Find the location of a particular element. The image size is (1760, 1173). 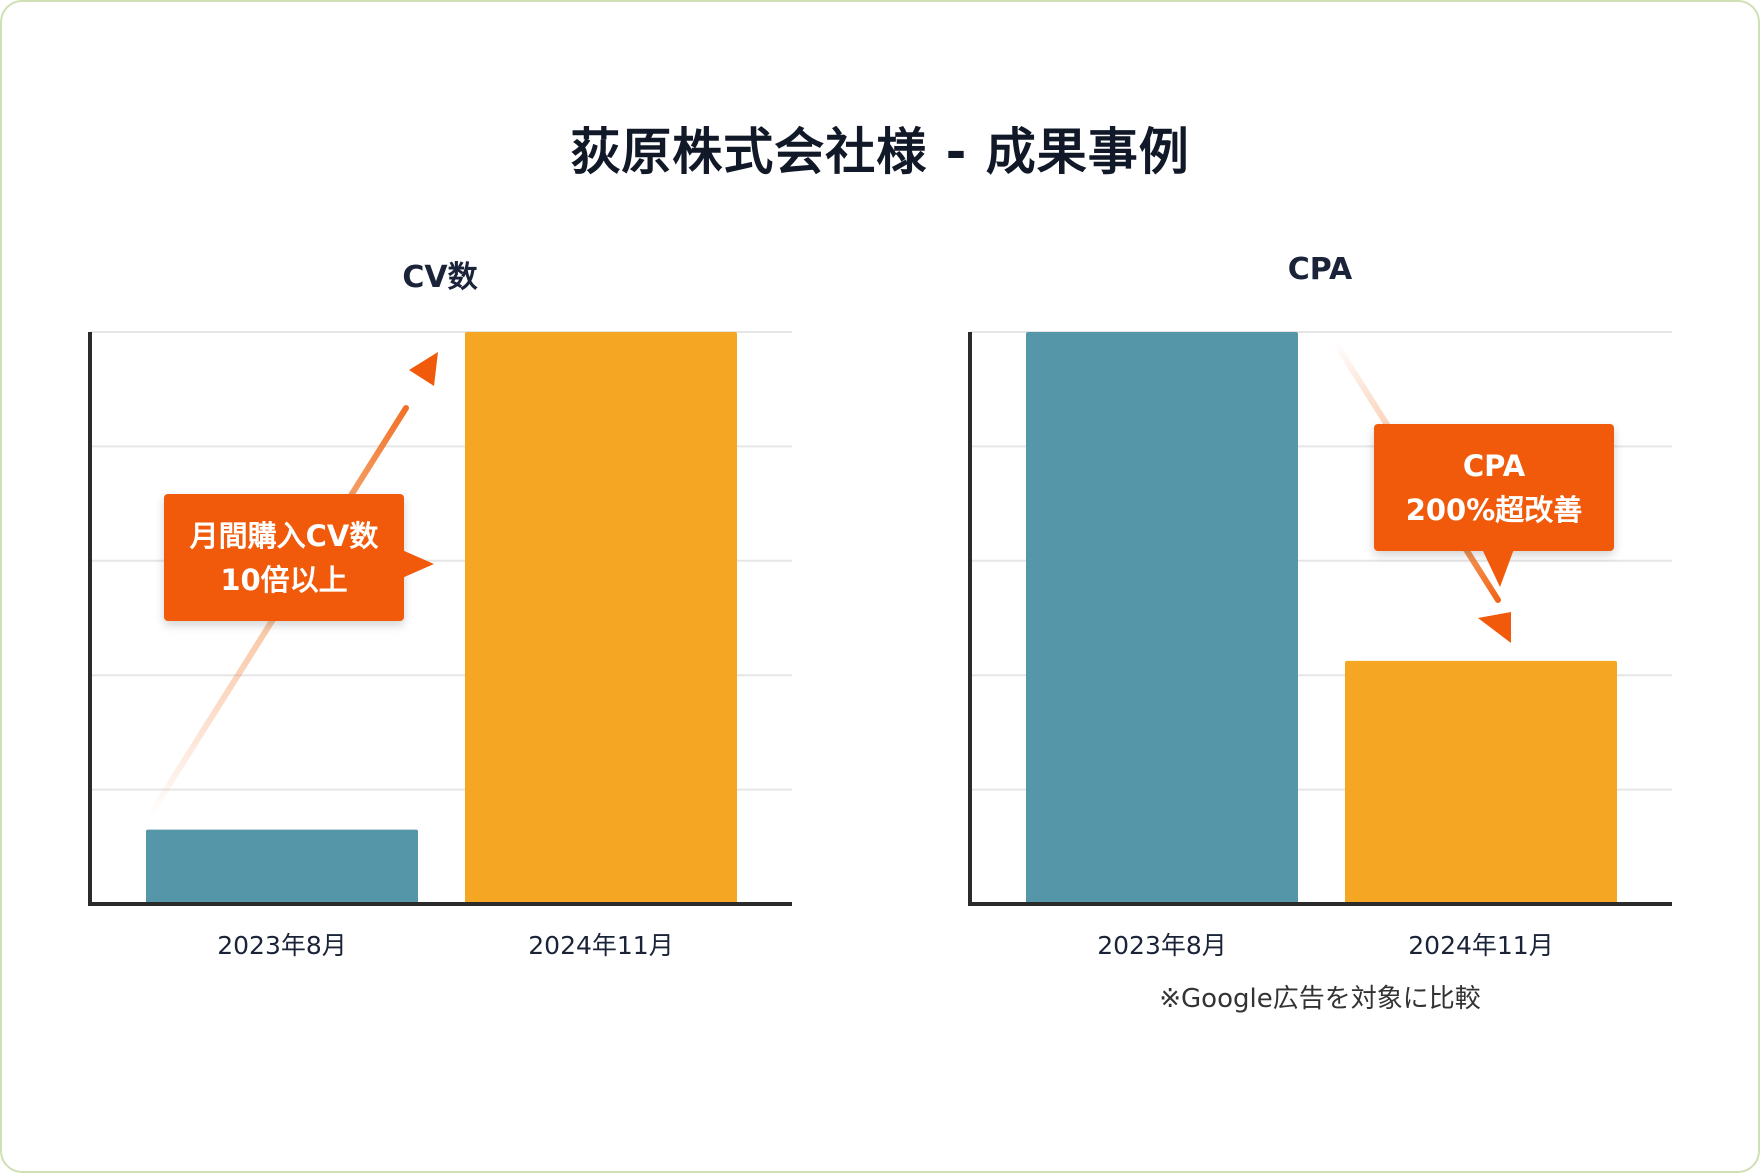

cpa-bar-before is located at coordinates (1162, 618).